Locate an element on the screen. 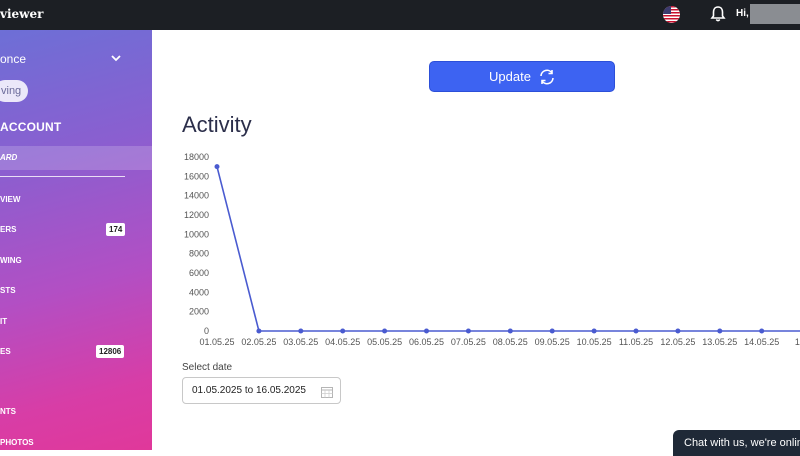 This screenshot has width=800, height=456. y-tick-label: 0 is located at coordinates (206, 331).